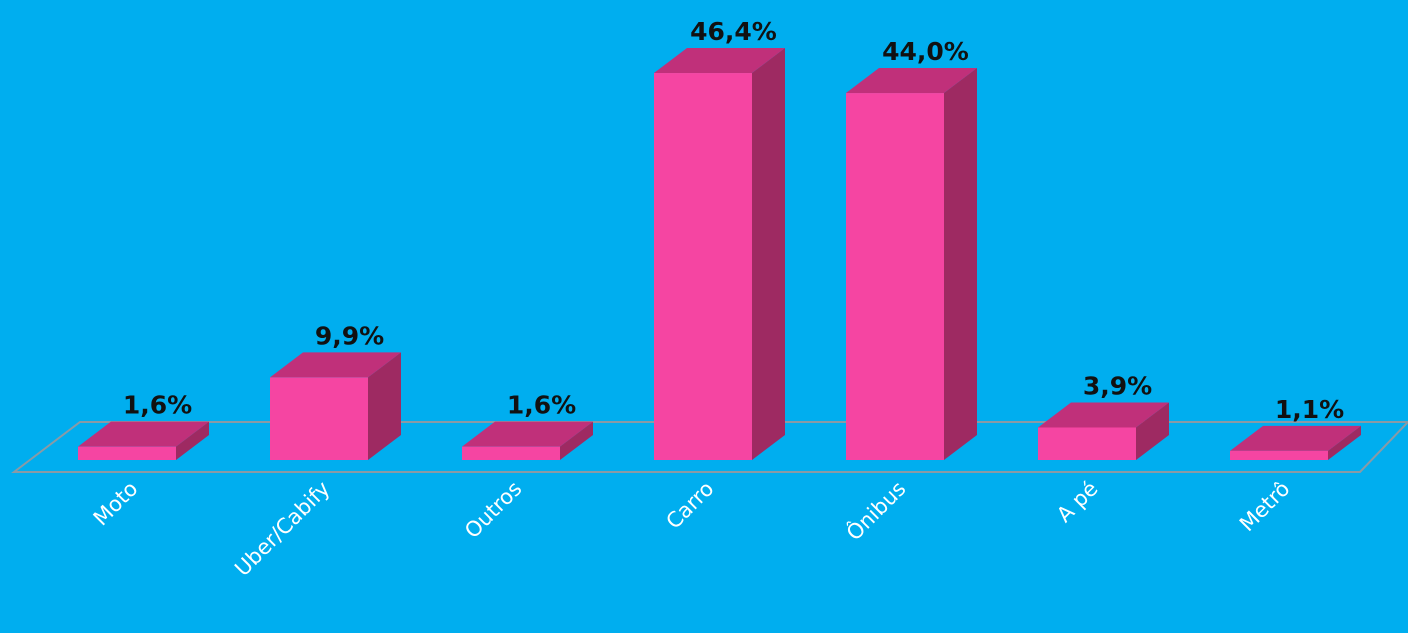  What do you see at coordinates (925, 51) in the screenshot?
I see `data-label: 44,0%` at bounding box center [925, 51].